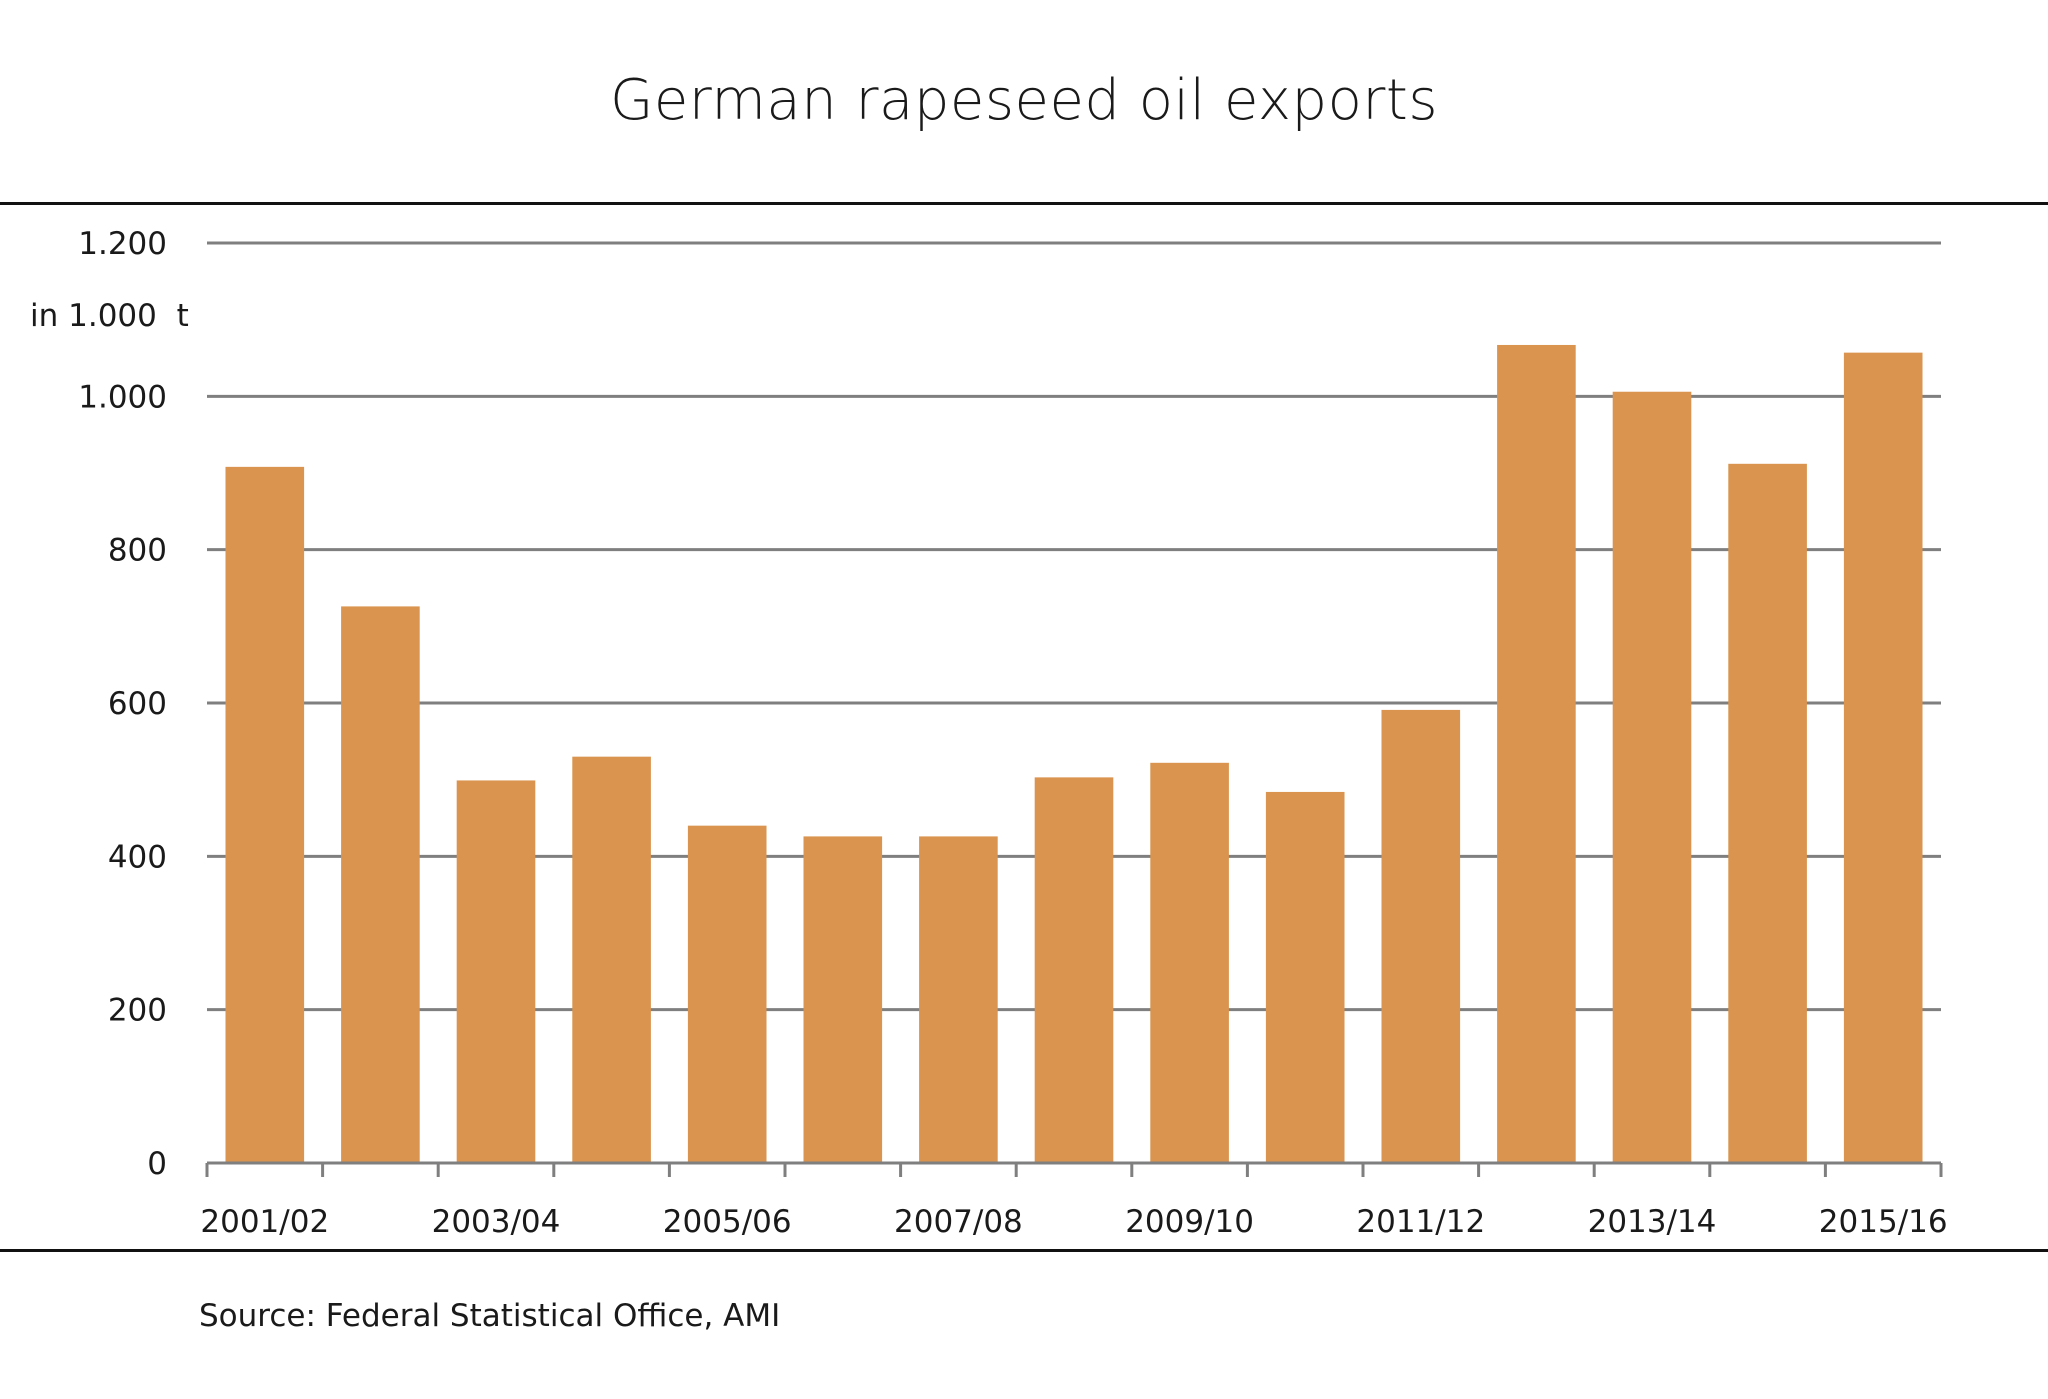  I want to click on bottom-divider, so click(1024, 1250).